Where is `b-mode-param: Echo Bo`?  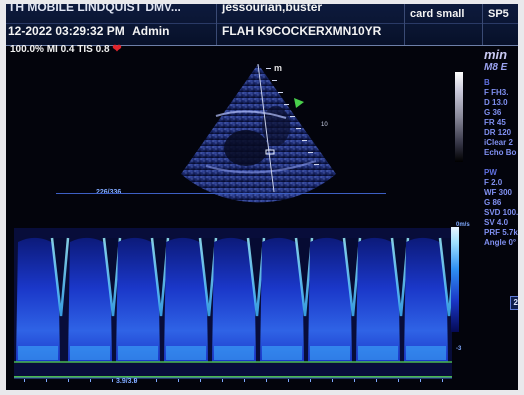
b-mode-param: Echo Bo is located at coordinates (500, 152).